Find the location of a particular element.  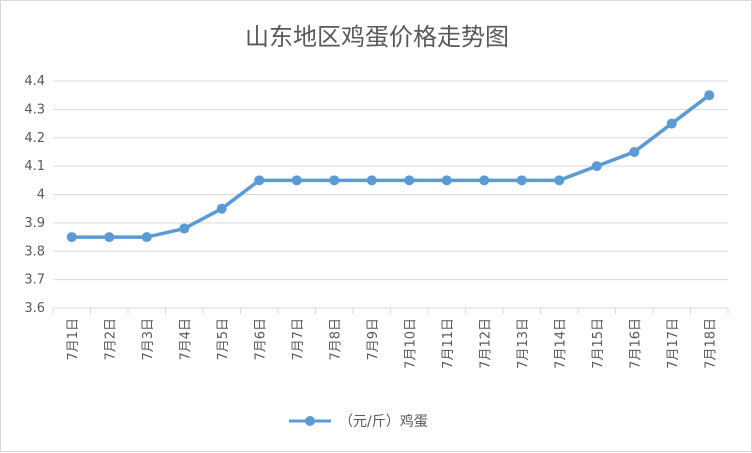

y-tick-label: 4.4 is located at coordinates (34, 81).